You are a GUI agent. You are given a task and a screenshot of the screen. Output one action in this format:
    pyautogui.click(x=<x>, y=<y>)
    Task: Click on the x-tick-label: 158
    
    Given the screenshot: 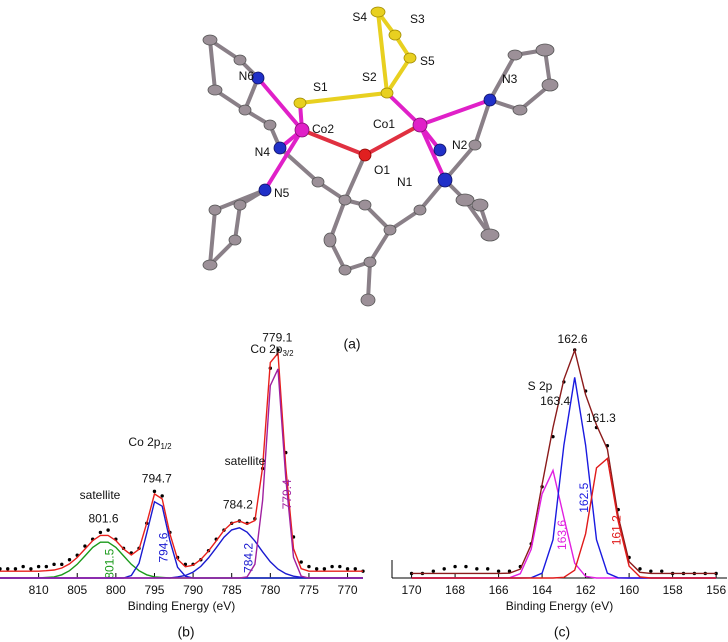 What is the action you would take?
    pyautogui.click(x=673, y=590)
    